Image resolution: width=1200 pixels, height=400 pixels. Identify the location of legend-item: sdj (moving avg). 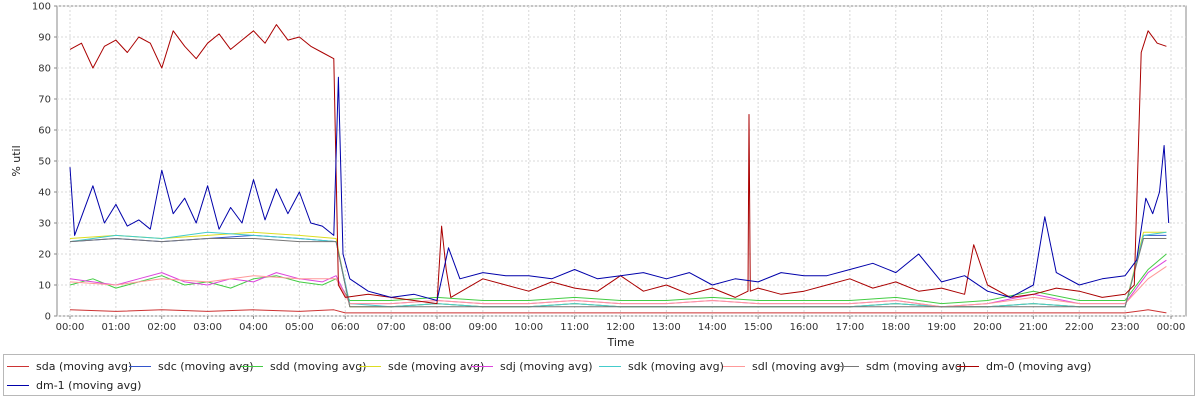
(532, 366).